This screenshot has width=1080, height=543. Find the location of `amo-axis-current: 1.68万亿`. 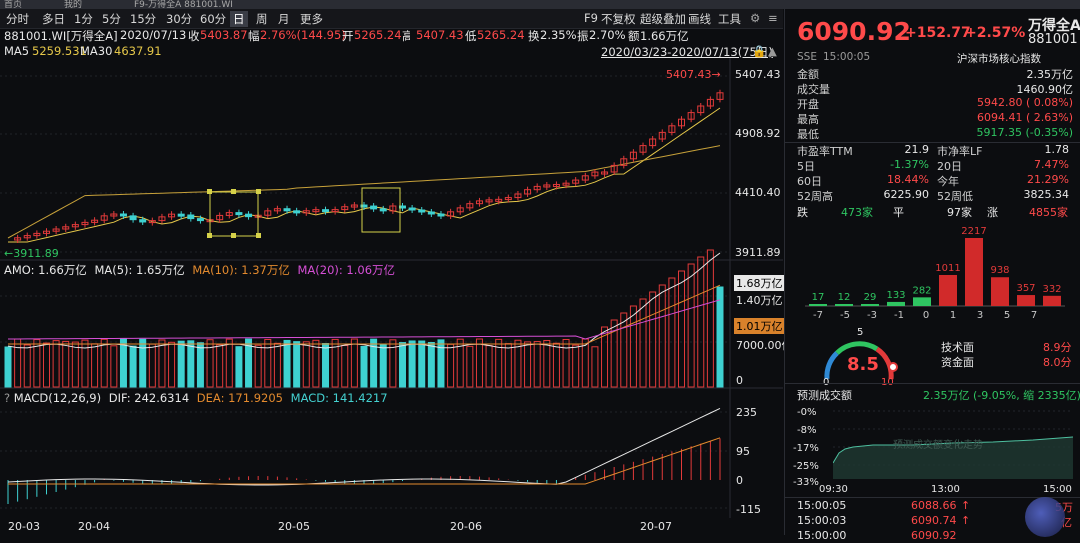

amo-axis-current: 1.68万亿 is located at coordinates (759, 283).